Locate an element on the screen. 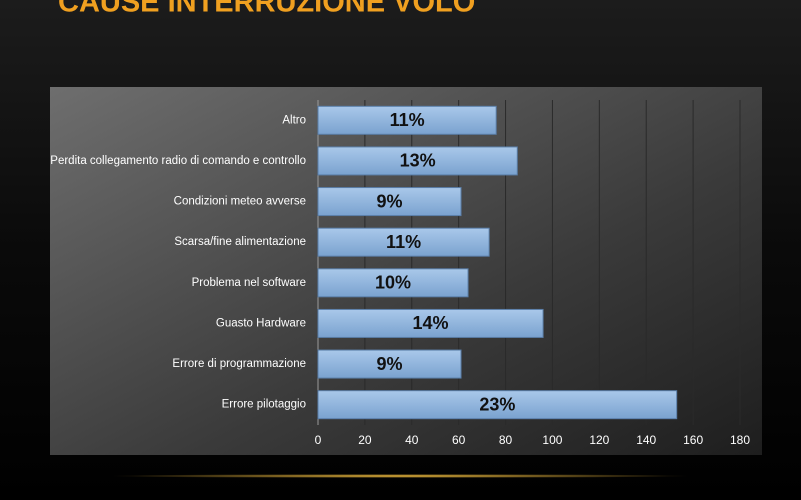 This screenshot has width=801, height=500. x-tick-label: 120 is located at coordinates (599, 440).